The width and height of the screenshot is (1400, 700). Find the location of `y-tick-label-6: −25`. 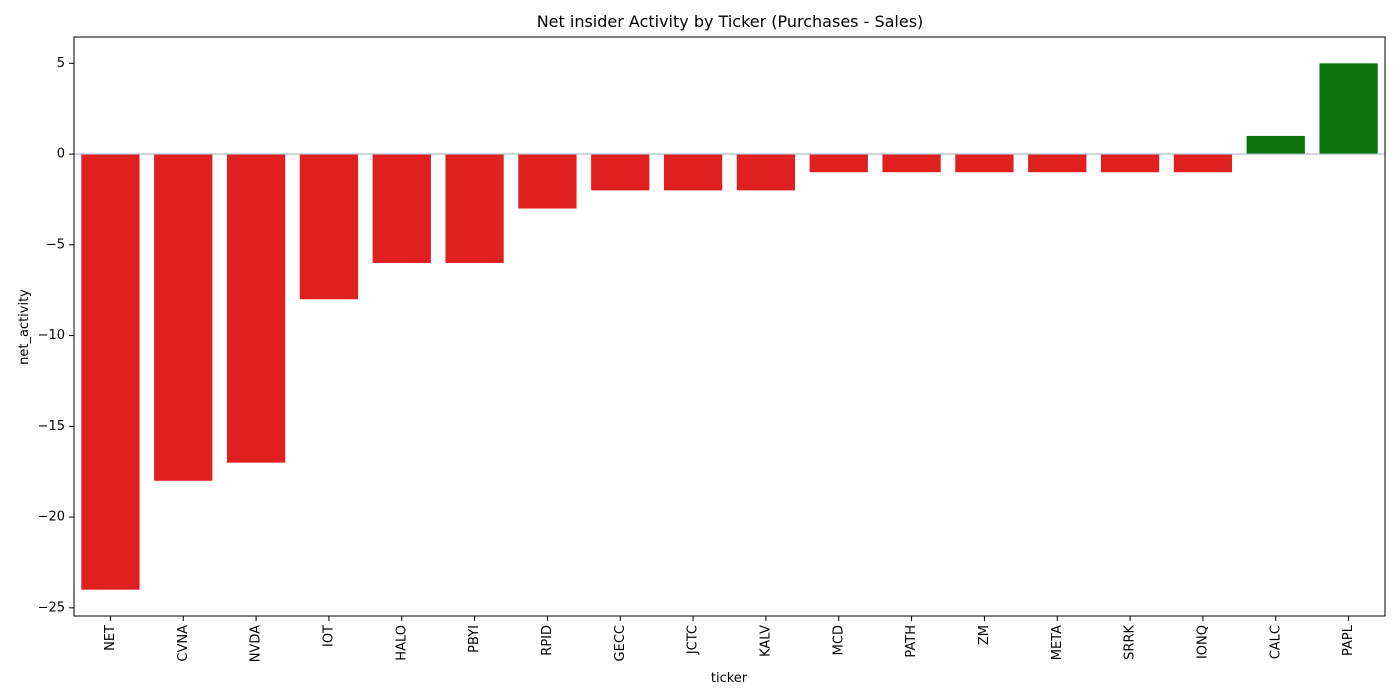

y-tick-label-6: −25 is located at coordinates (51, 607).